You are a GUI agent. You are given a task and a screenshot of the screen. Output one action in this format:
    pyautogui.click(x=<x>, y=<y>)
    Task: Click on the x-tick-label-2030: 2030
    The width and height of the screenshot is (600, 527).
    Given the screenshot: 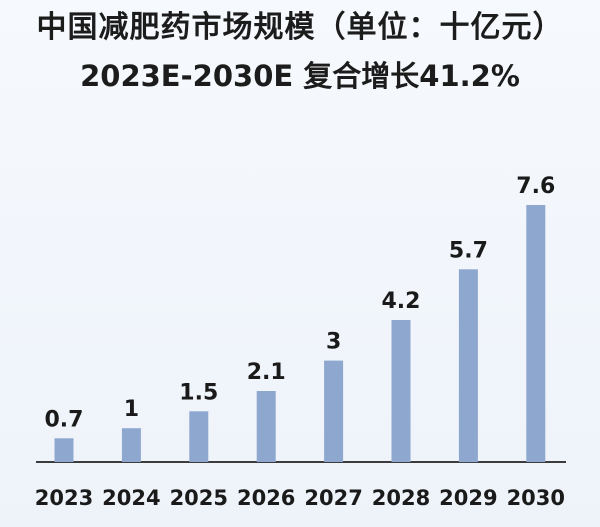 What is the action you would take?
    pyautogui.click(x=536, y=498)
    